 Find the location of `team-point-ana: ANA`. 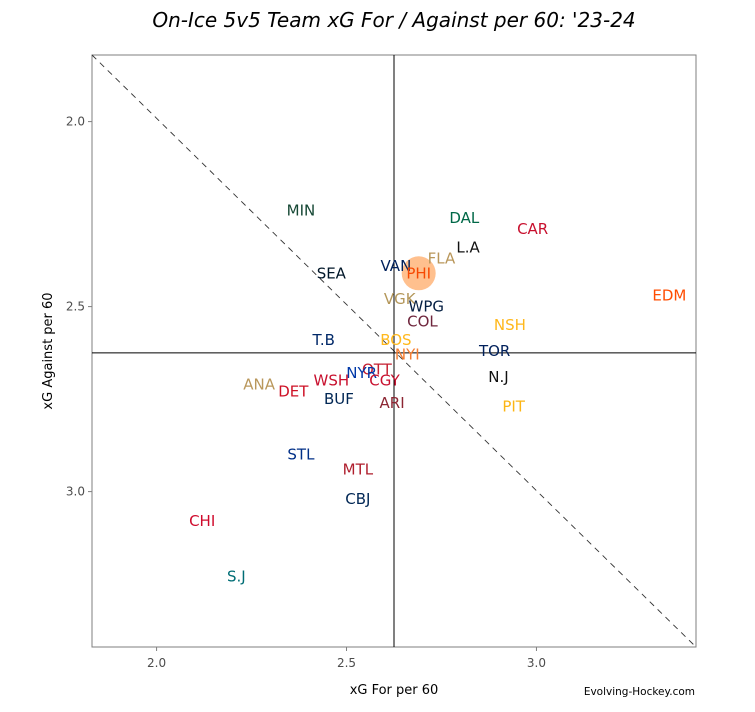

team-point-ana: ANA is located at coordinates (259, 384).